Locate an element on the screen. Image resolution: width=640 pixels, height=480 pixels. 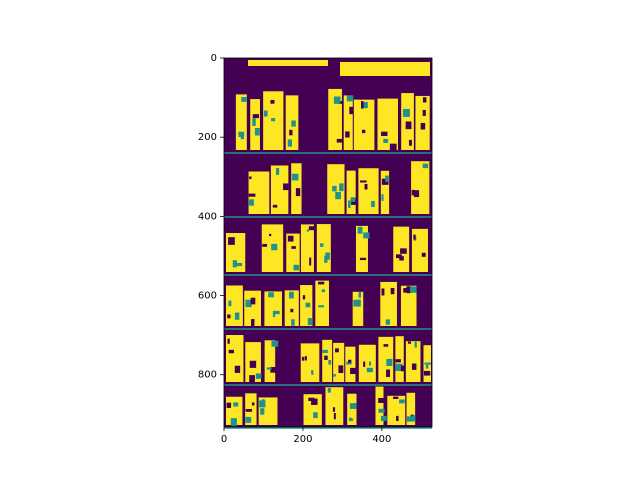
y-tick-label: 800 is located at coordinates (207, 375).